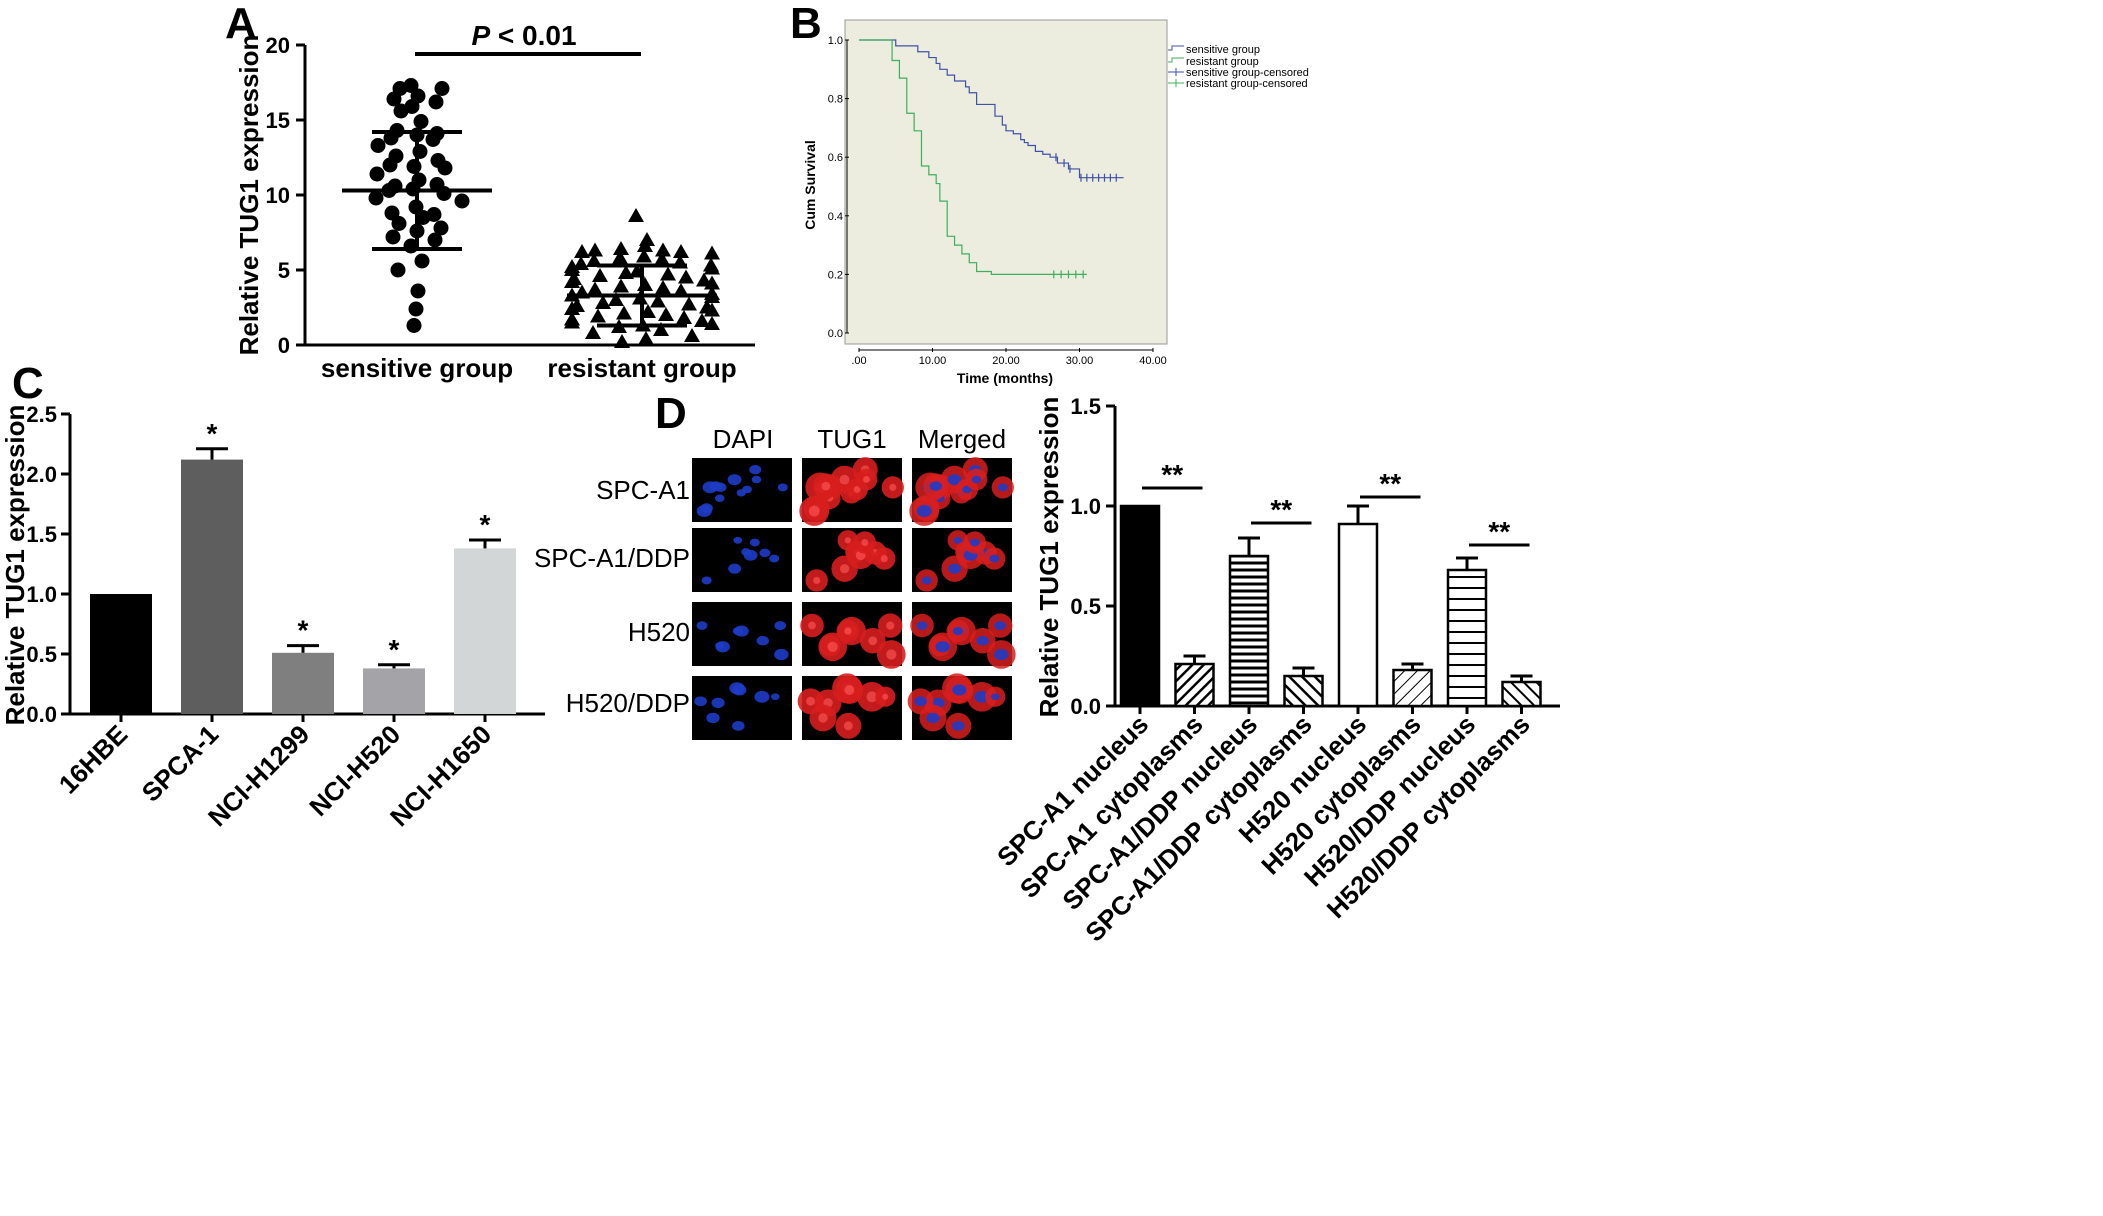  What do you see at coordinates (284, 270) in the screenshot?
I see `panel-a-y-tick-label: 5` at bounding box center [284, 270].